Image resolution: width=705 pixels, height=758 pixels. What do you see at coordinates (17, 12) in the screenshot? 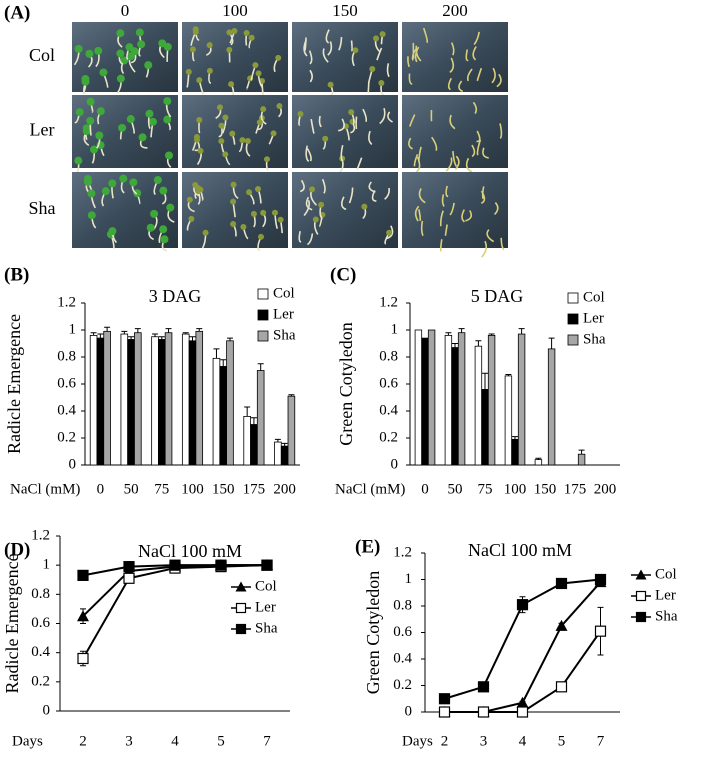
I see `panel-label: (A)` at bounding box center [17, 12].